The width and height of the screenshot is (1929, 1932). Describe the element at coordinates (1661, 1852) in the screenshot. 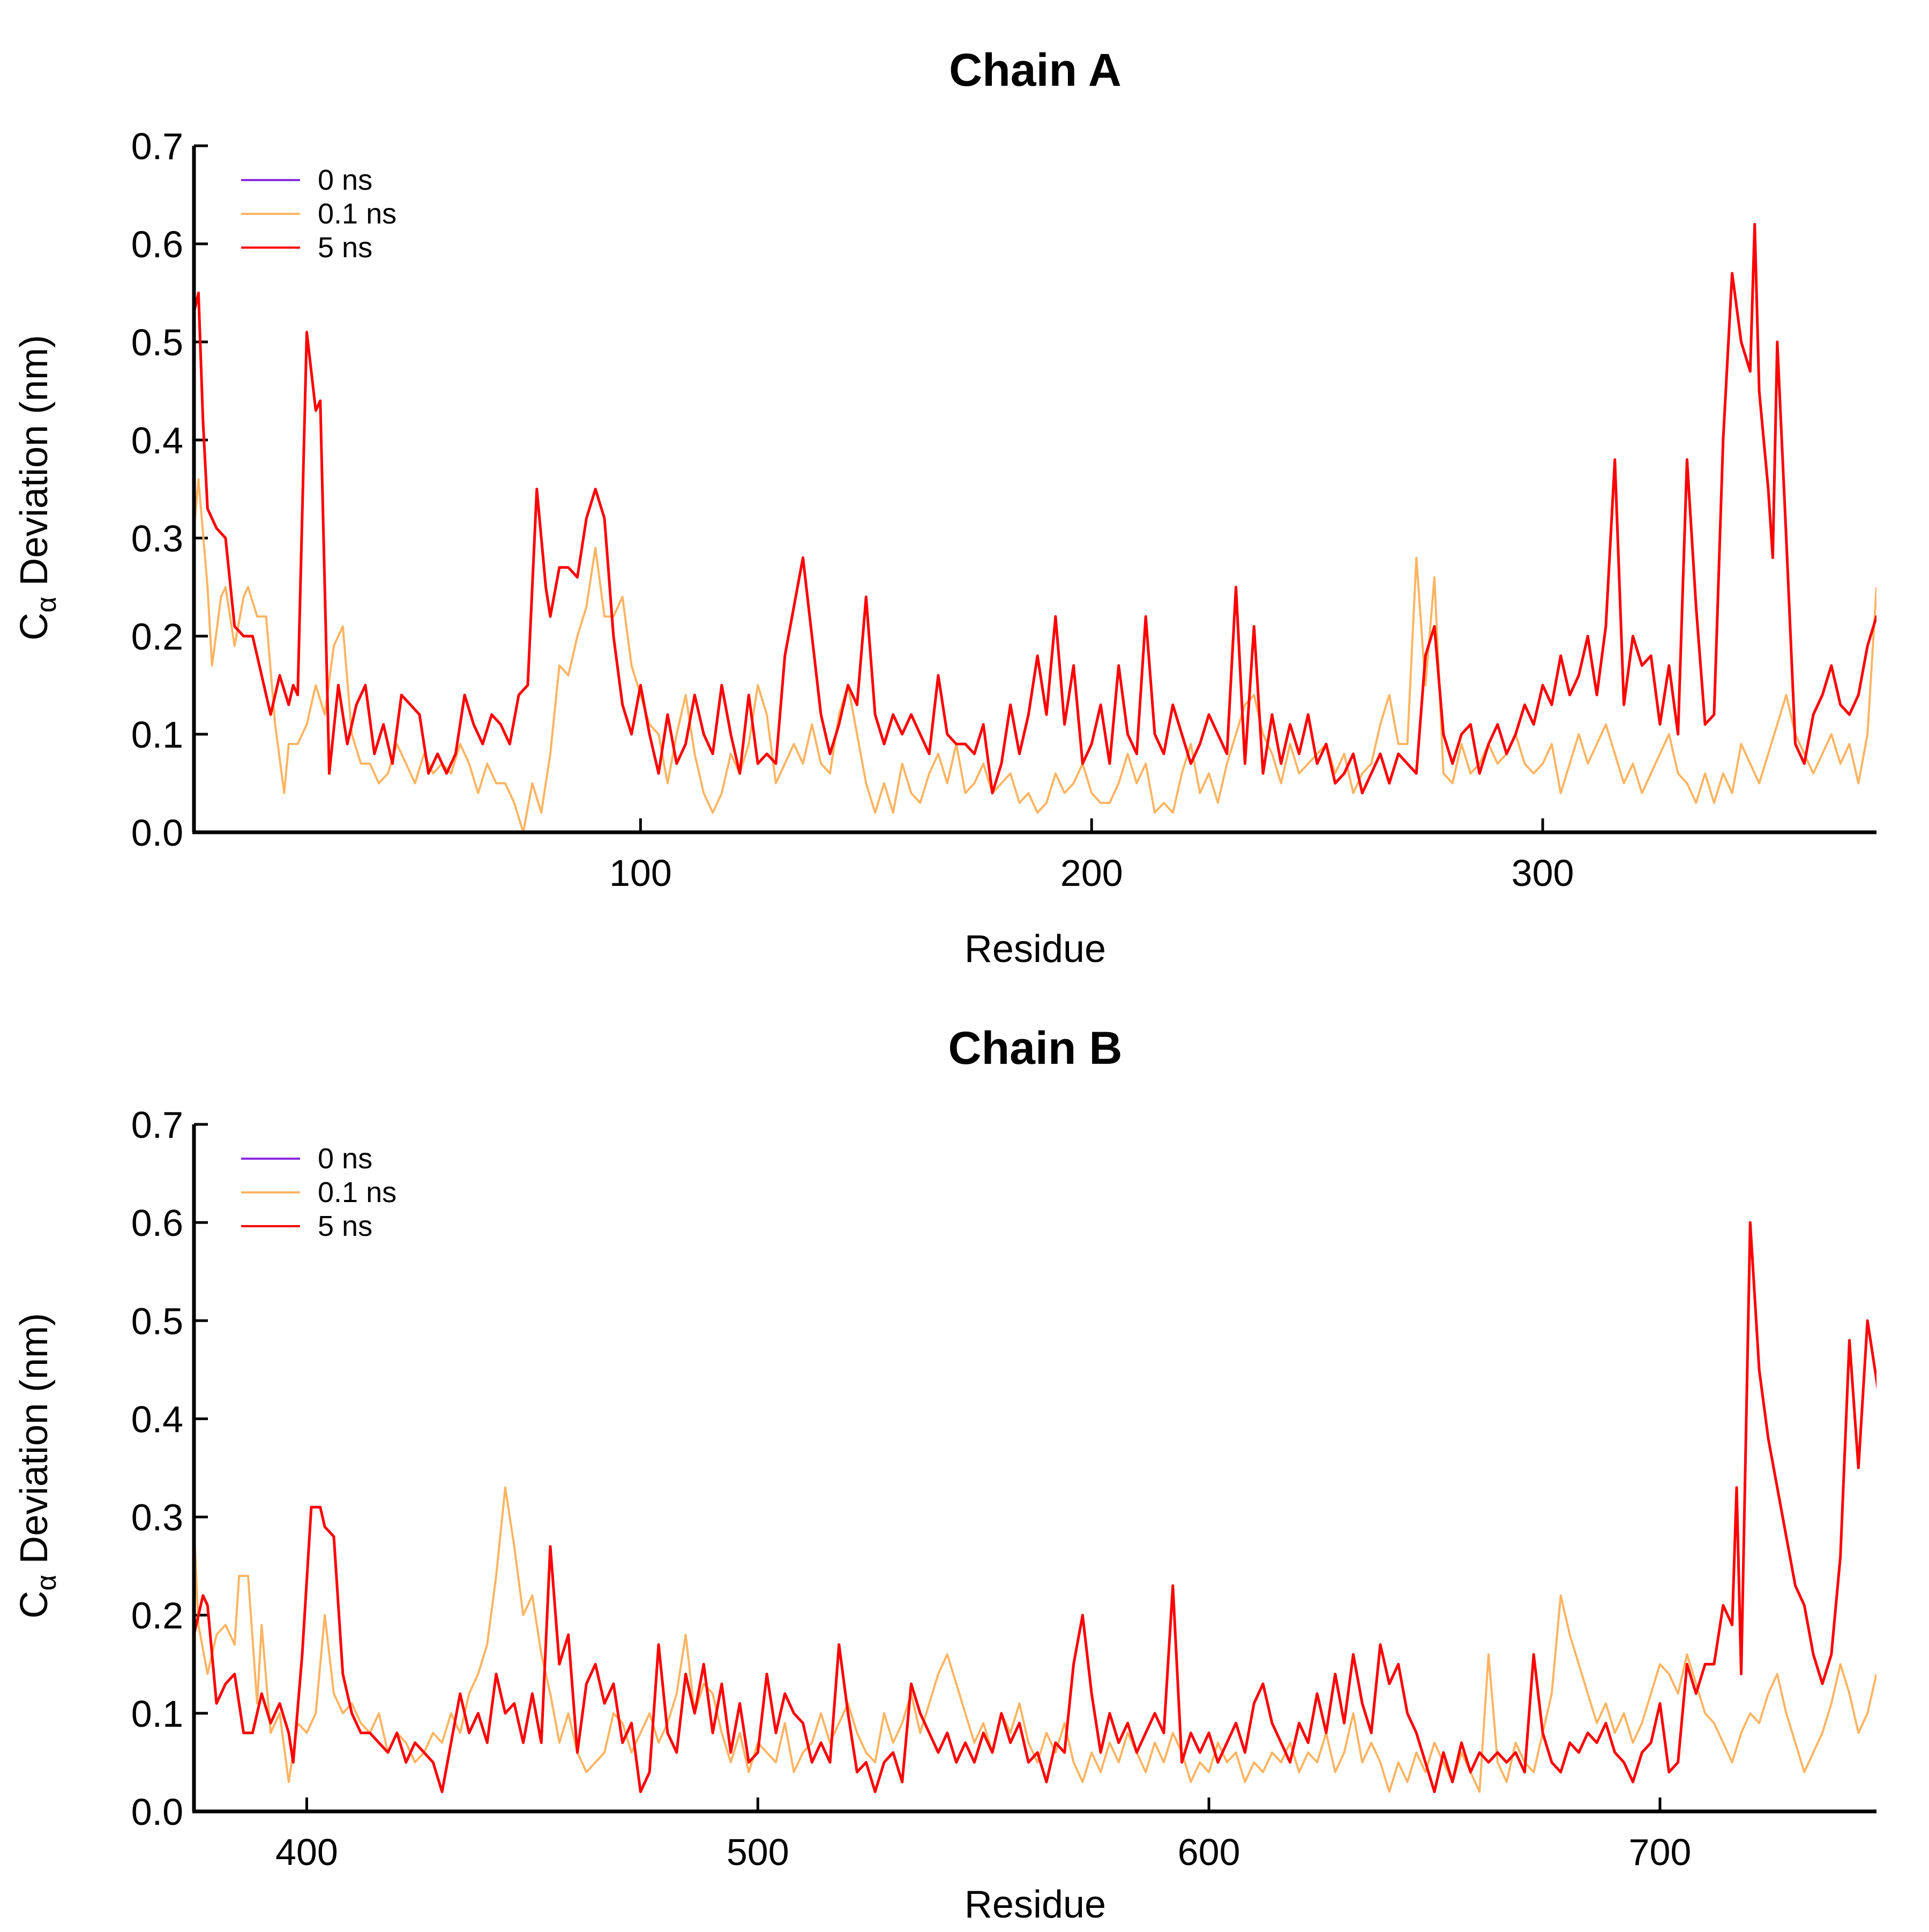

I see `x-tick-label: 700` at that location.